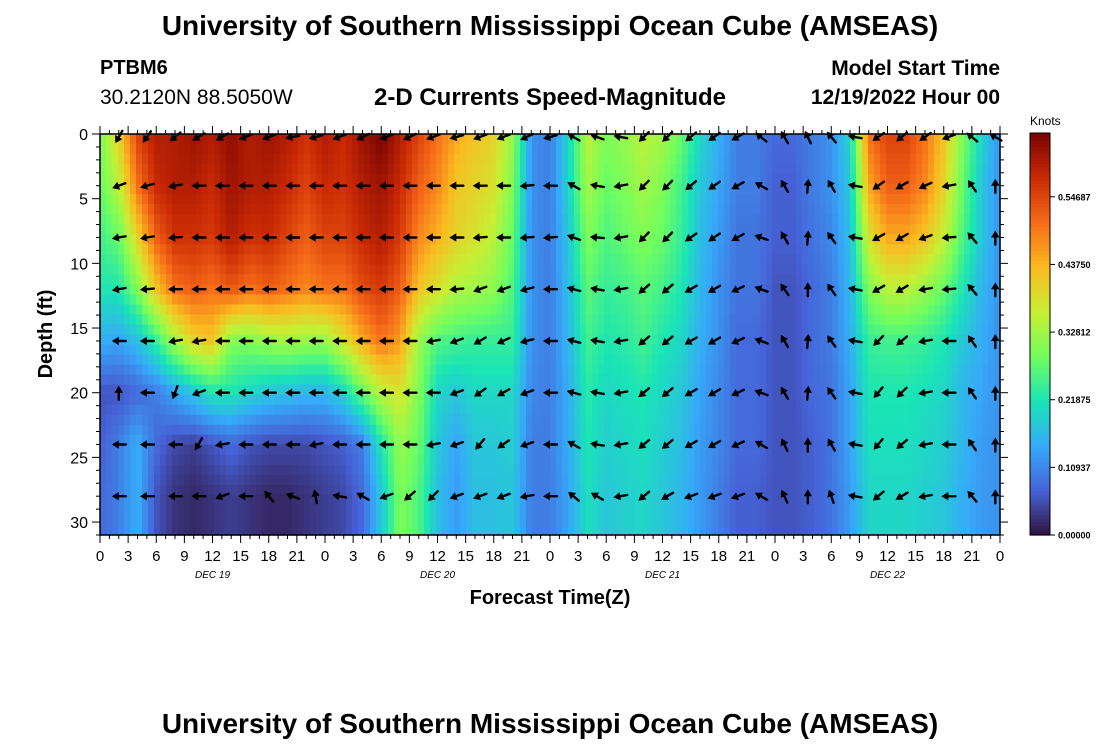  Describe the element at coordinates (196, 97) in the screenshot. I see `station-coordinates: 30.2120N 88.5050W` at that location.